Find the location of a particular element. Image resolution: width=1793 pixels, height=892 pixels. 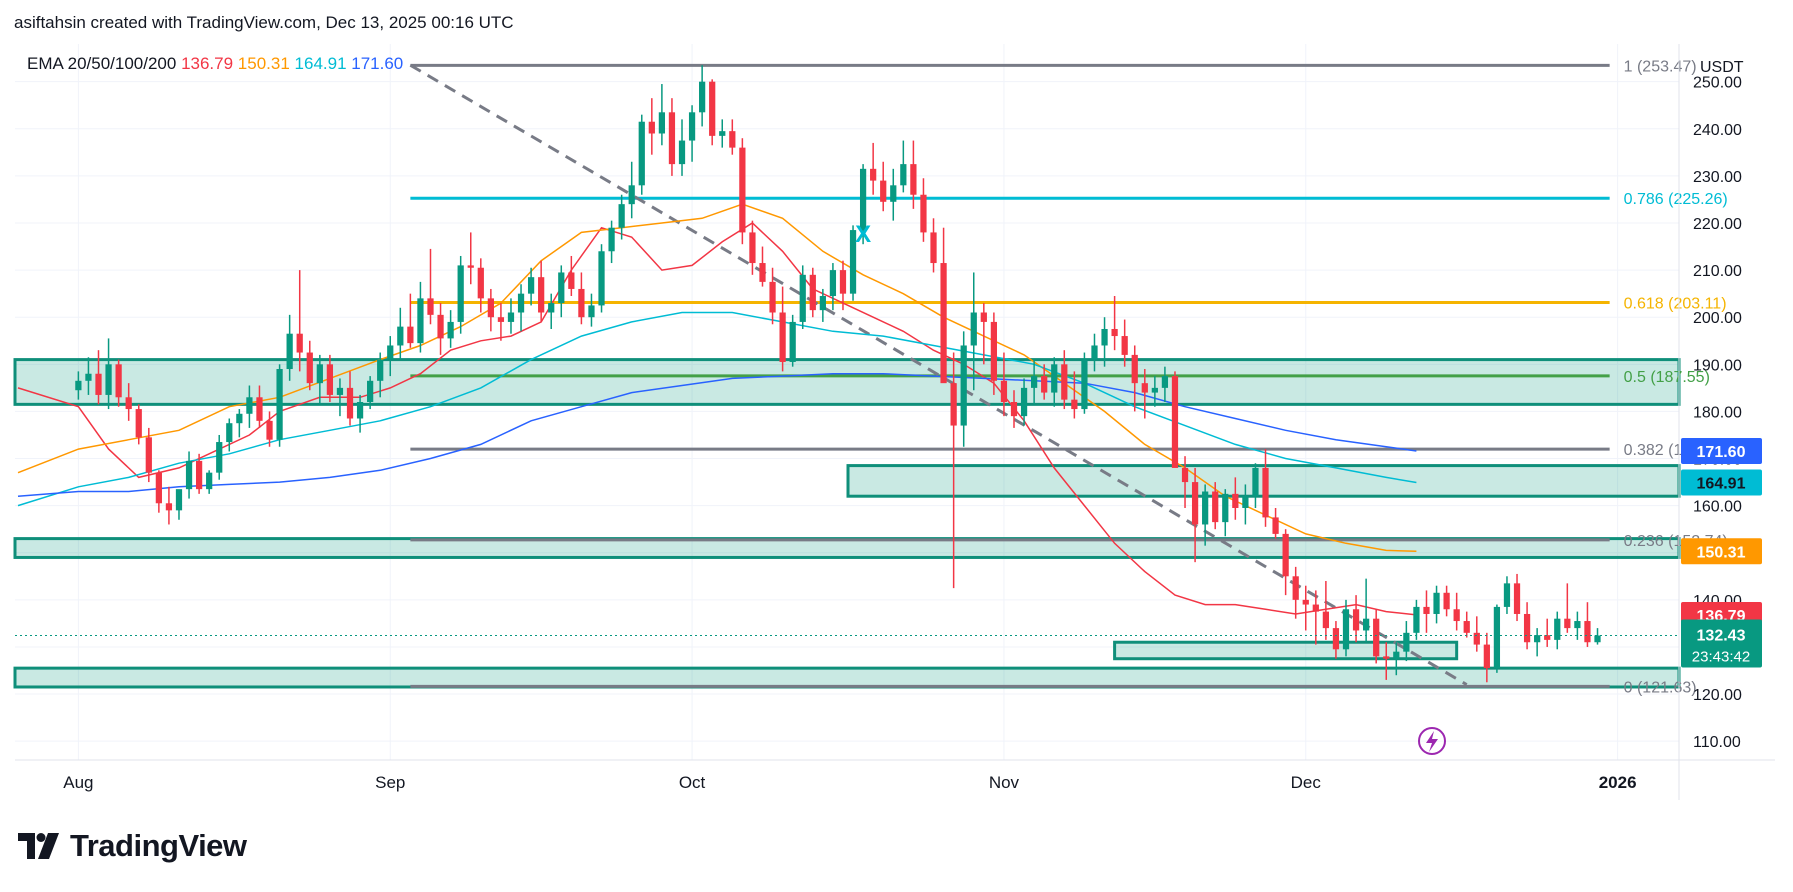

price-tick-label: 210.00 is located at coordinates (1717, 271).